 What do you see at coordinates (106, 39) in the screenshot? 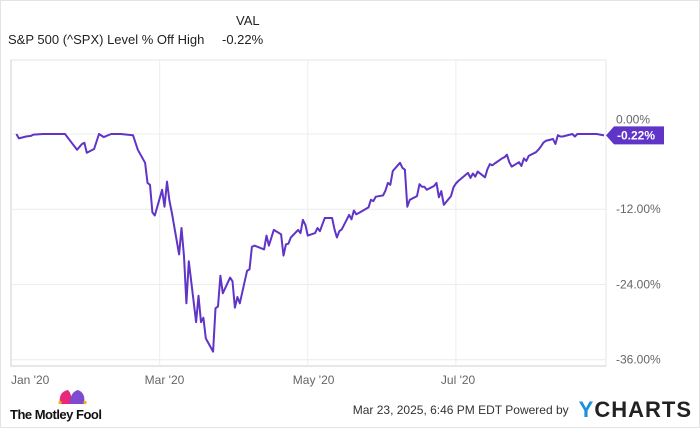
I see `series-legend-label: S&P 500 (^SPX) Level % Off High` at bounding box center [106, 39].